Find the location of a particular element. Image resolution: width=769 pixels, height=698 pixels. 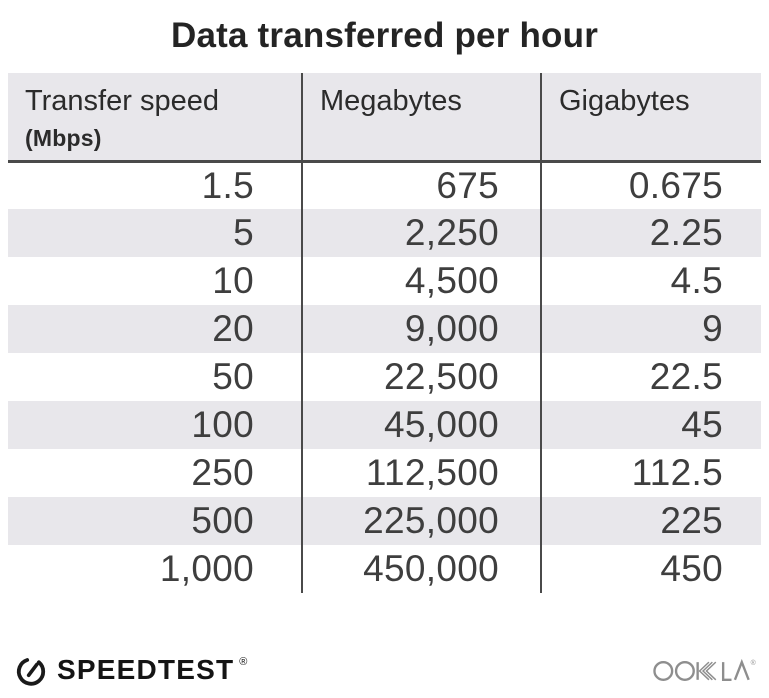

table-row: 5 2,250 2.25 is located at coordinates (384, 233).